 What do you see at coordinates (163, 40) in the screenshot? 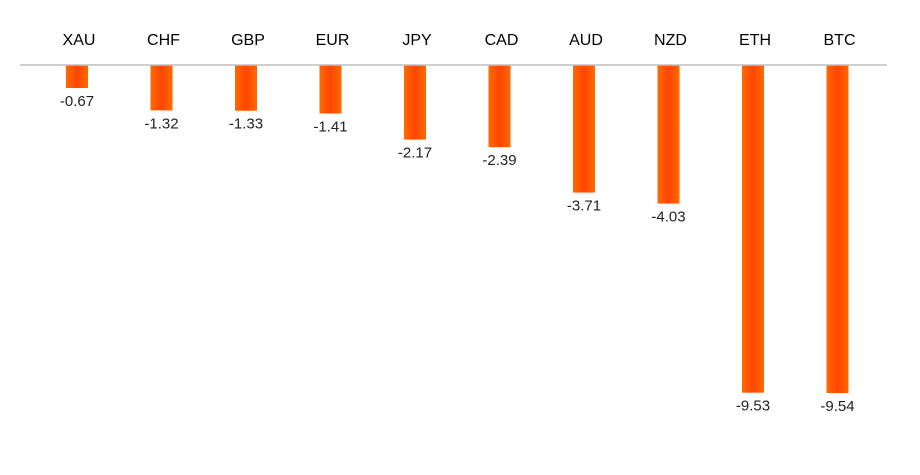
I see `category-label-chf: CHF` at bounding box center [163, 40].